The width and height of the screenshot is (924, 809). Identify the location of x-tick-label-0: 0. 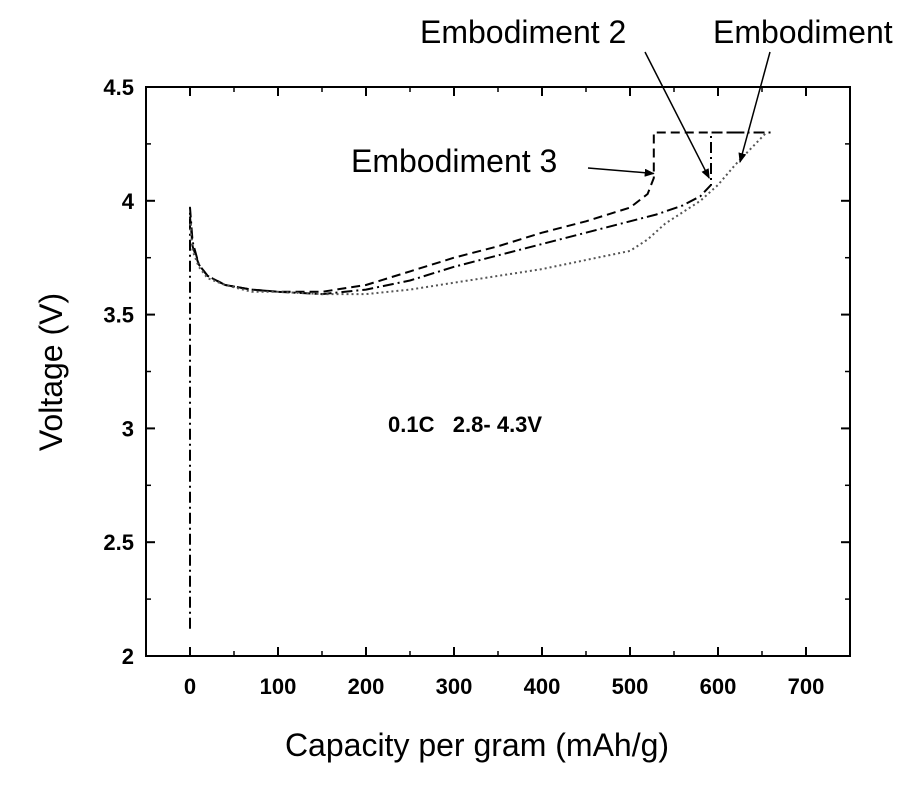
(190, 686).